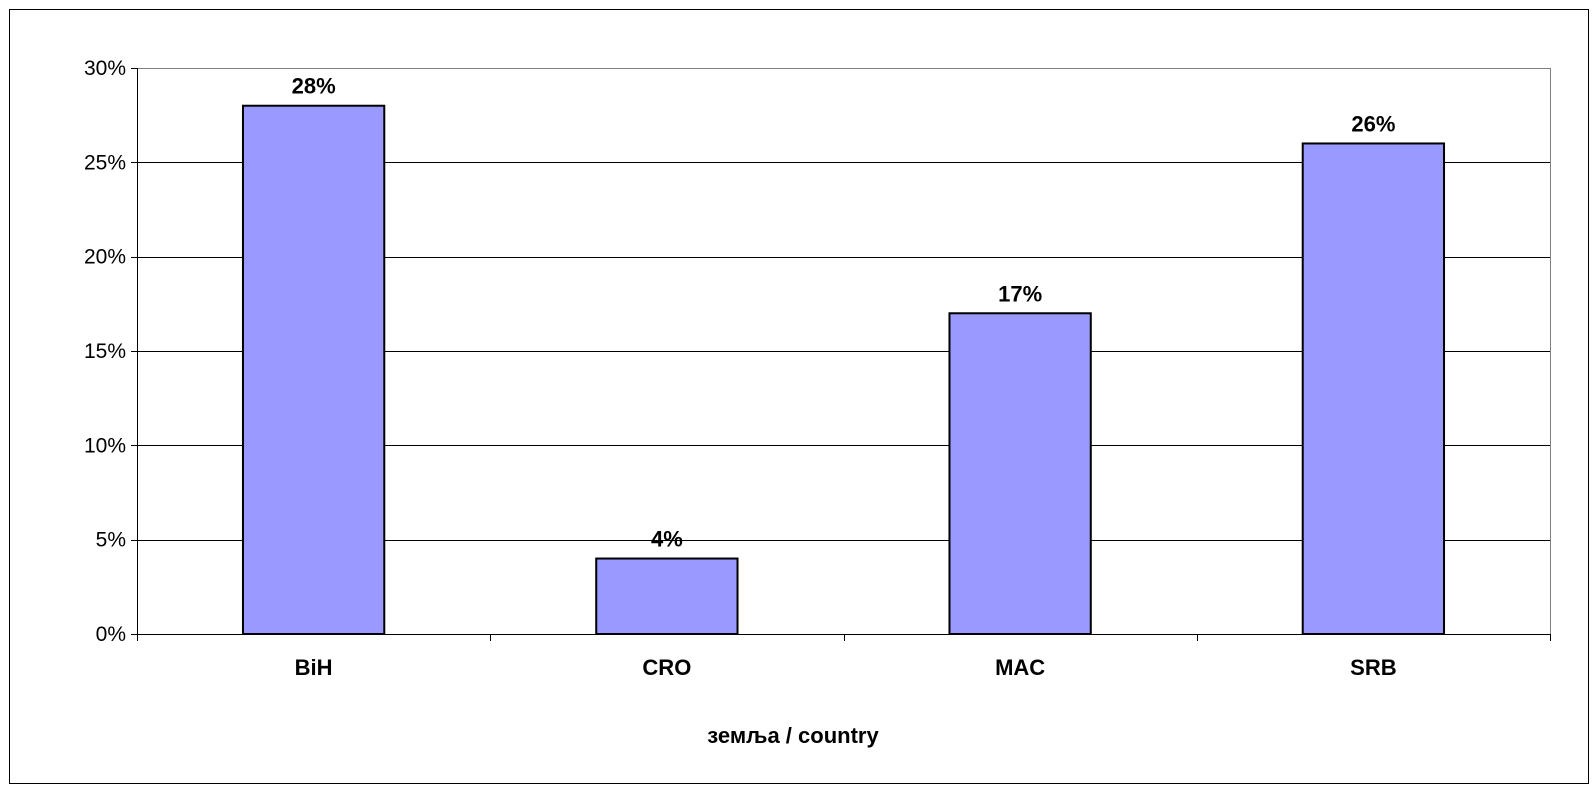  I want to click on y-tick-label-30: 30%, so click(105, 68).